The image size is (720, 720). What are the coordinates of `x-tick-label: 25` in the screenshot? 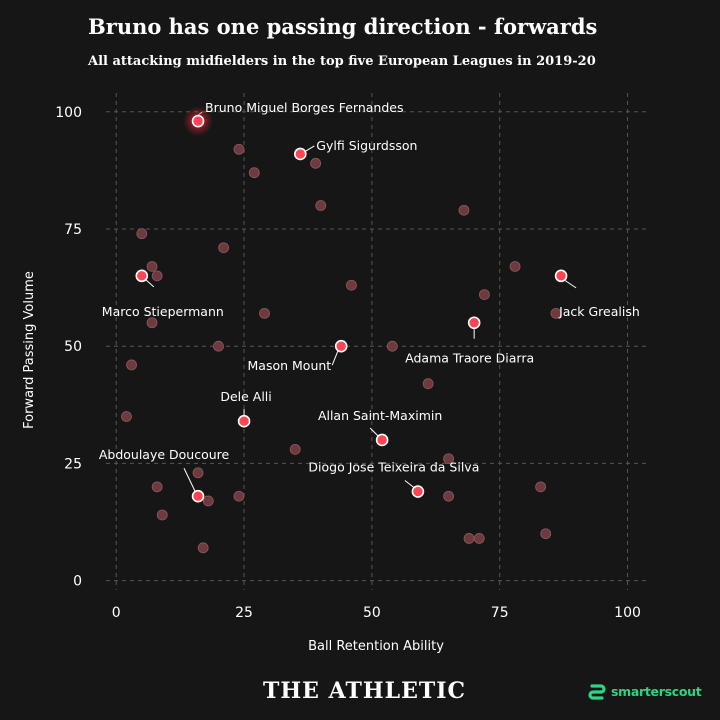 It's located at (244, 613).